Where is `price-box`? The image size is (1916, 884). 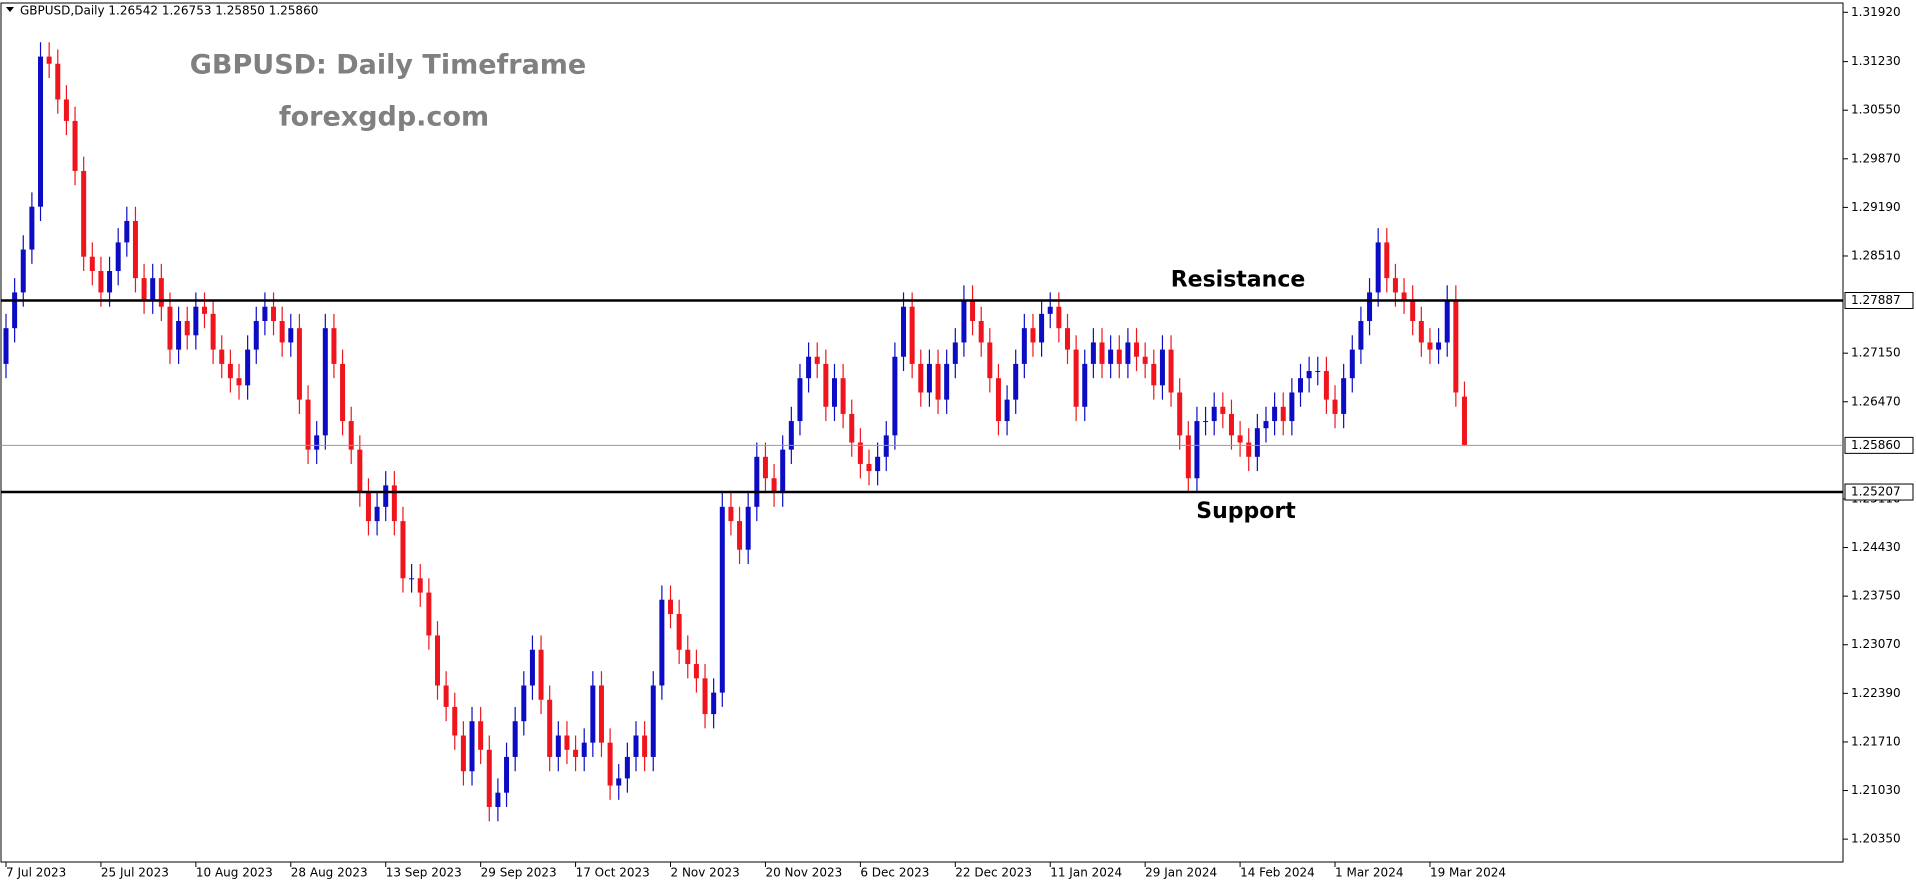
price-box is located at coordinates (1879, 492).